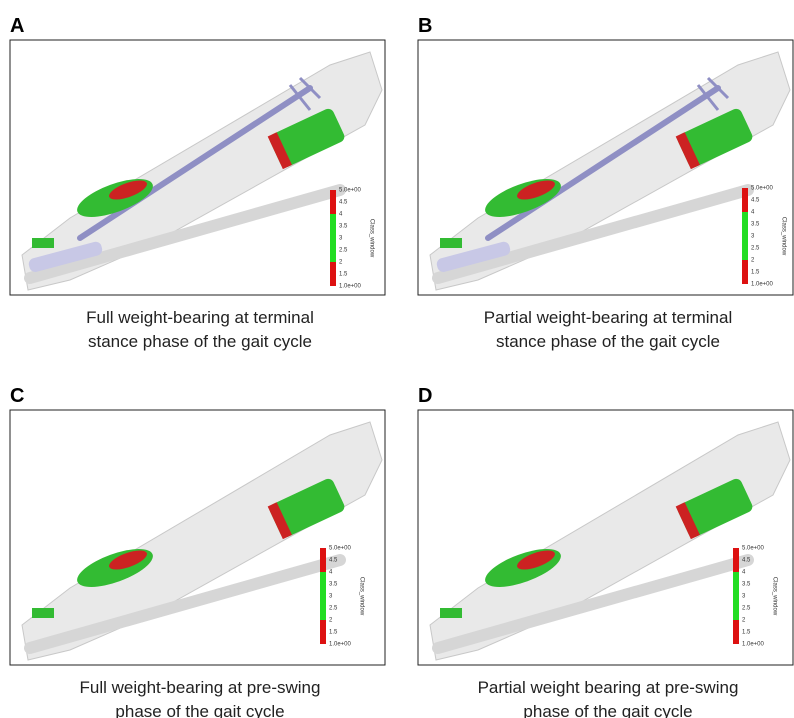 The height and width of the screenshot is (718, 794). What do you see at coordinates (608, 687) in the screenshot?
I see `caption: Partial weight bearing at pre-swing` at bounding box center [608, 687].